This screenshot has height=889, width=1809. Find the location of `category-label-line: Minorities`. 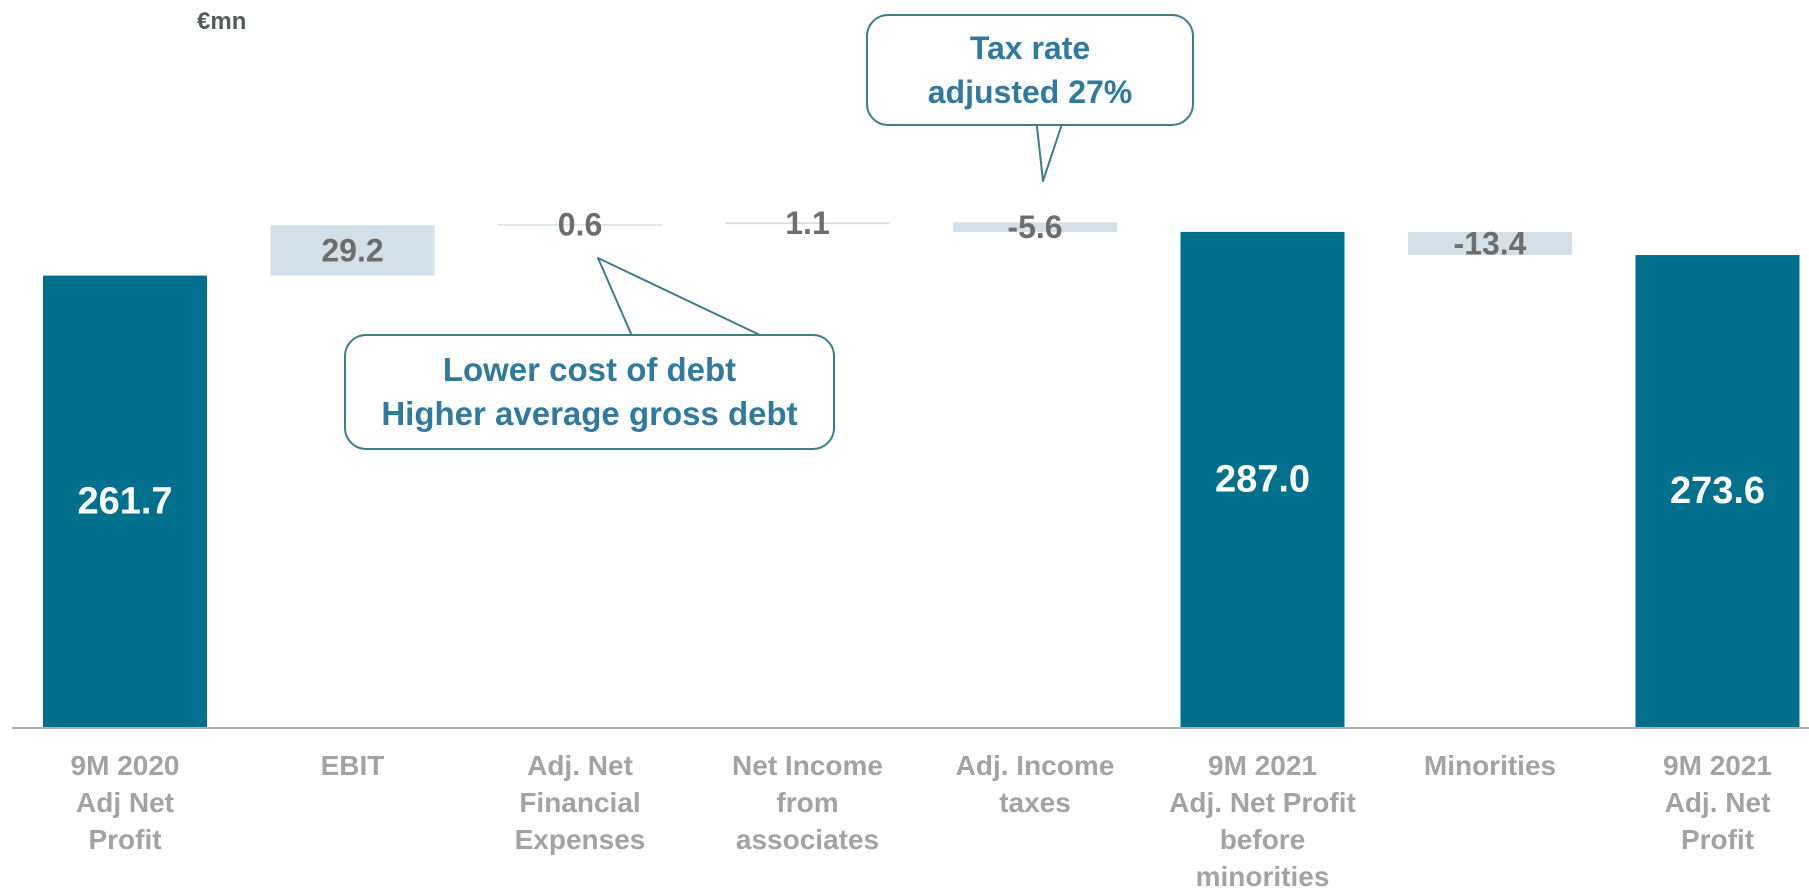

category-label-line: Minorities is located at coordinates (1490, 765).